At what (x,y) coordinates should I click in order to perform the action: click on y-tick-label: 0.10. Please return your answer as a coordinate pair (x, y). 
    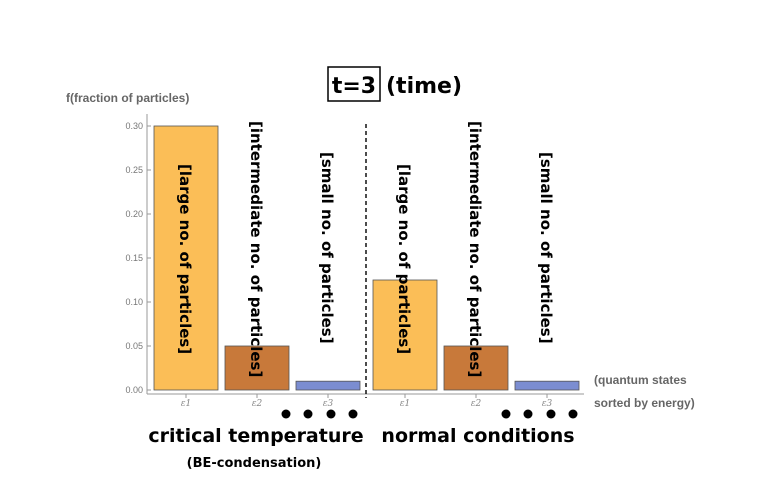
    Looking at the image, I should click on (134, 302).